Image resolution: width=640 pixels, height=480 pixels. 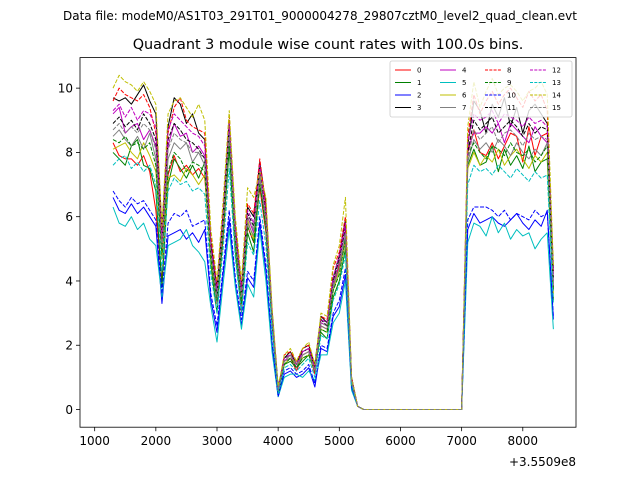 I want to click on legend-label-6: 6, so click(x=464, y=96).